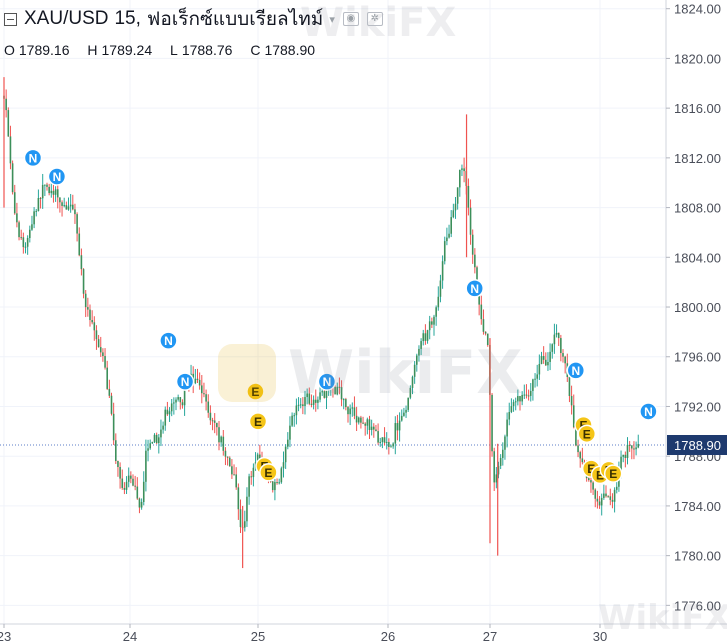 The image size is (727, 642). I want to click on interval-label: 15,, so click(127, 18).